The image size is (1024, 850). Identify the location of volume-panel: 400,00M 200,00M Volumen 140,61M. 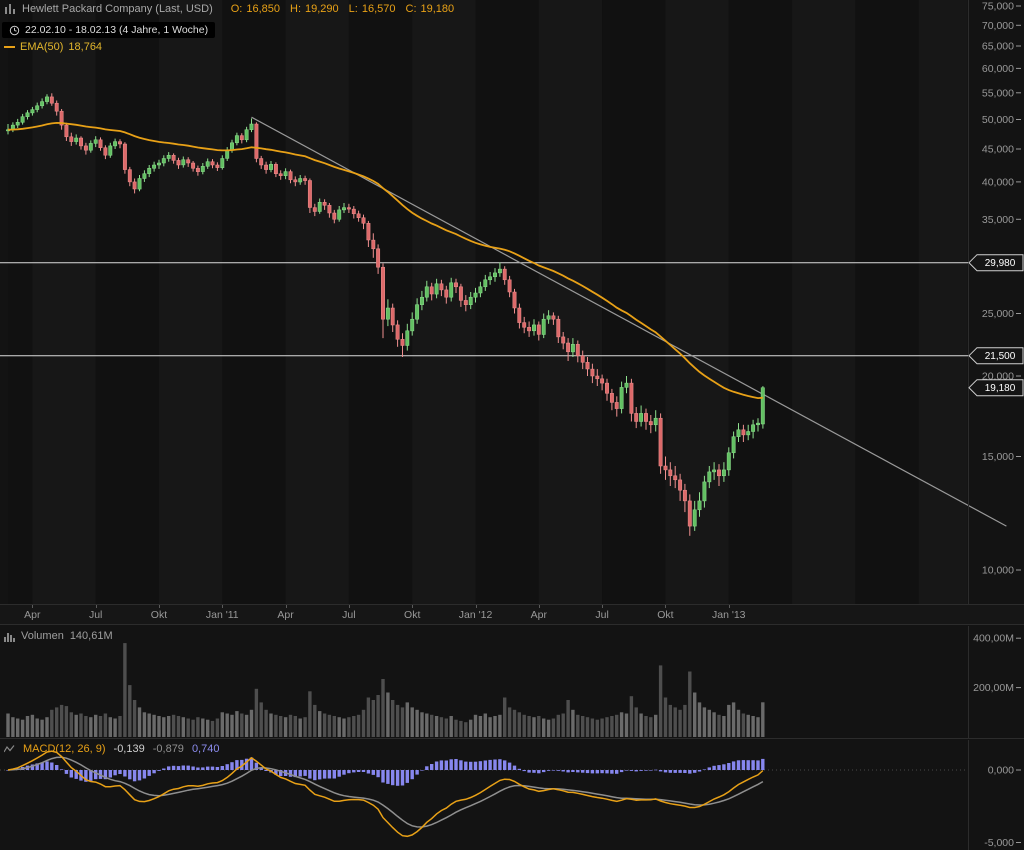
(512, 682).